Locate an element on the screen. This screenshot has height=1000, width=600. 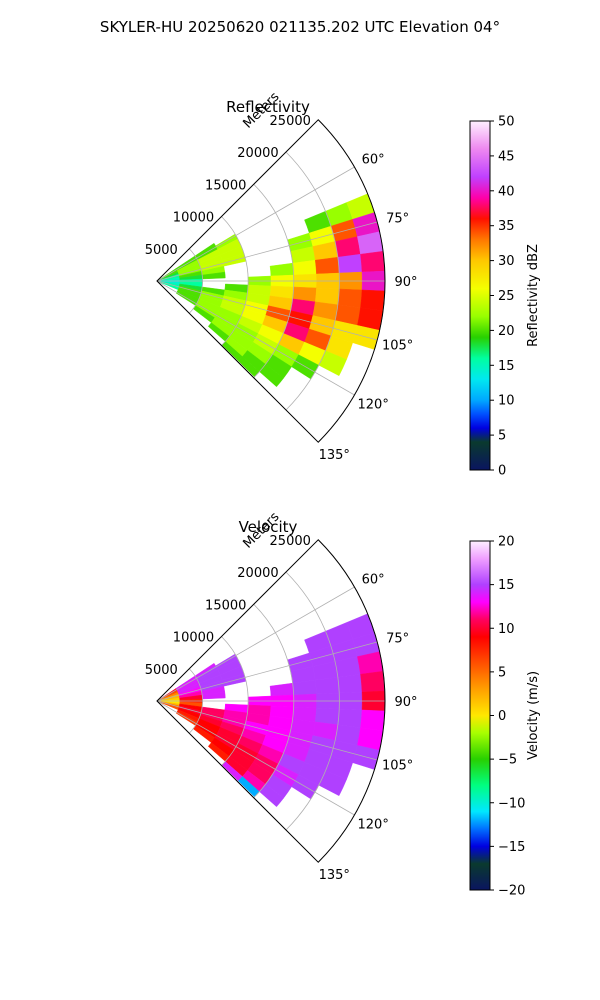
colorbar-tick-label: 50 is located at coordinates (506, 122).